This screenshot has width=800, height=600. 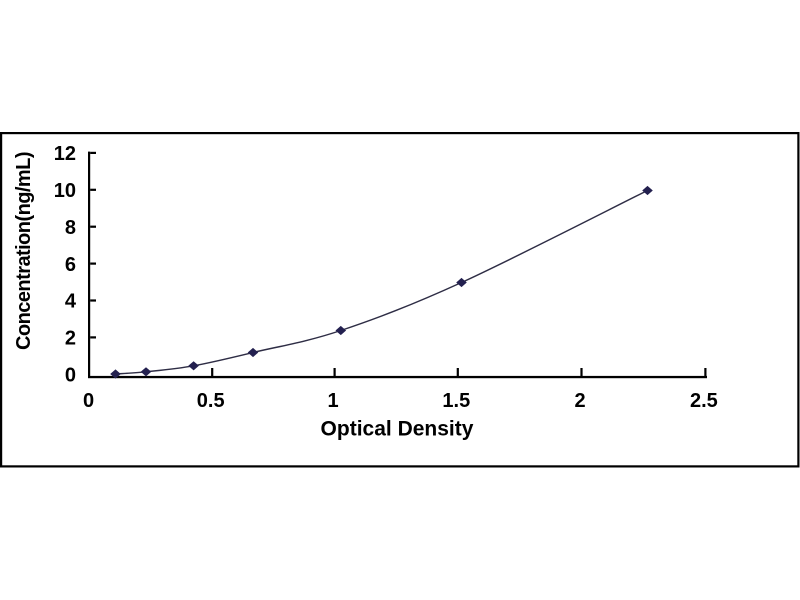 What do you see at coordinates (70, 228) in the screenshot?
I see `svg-text: 8` at bounding box center [70, 228].